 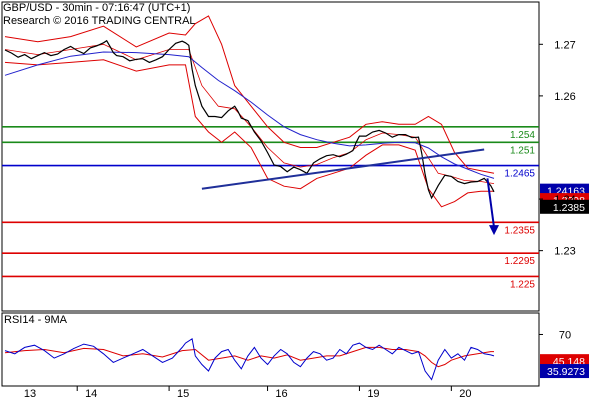 I want to click on rsi-line, so click(x=249, y=359).